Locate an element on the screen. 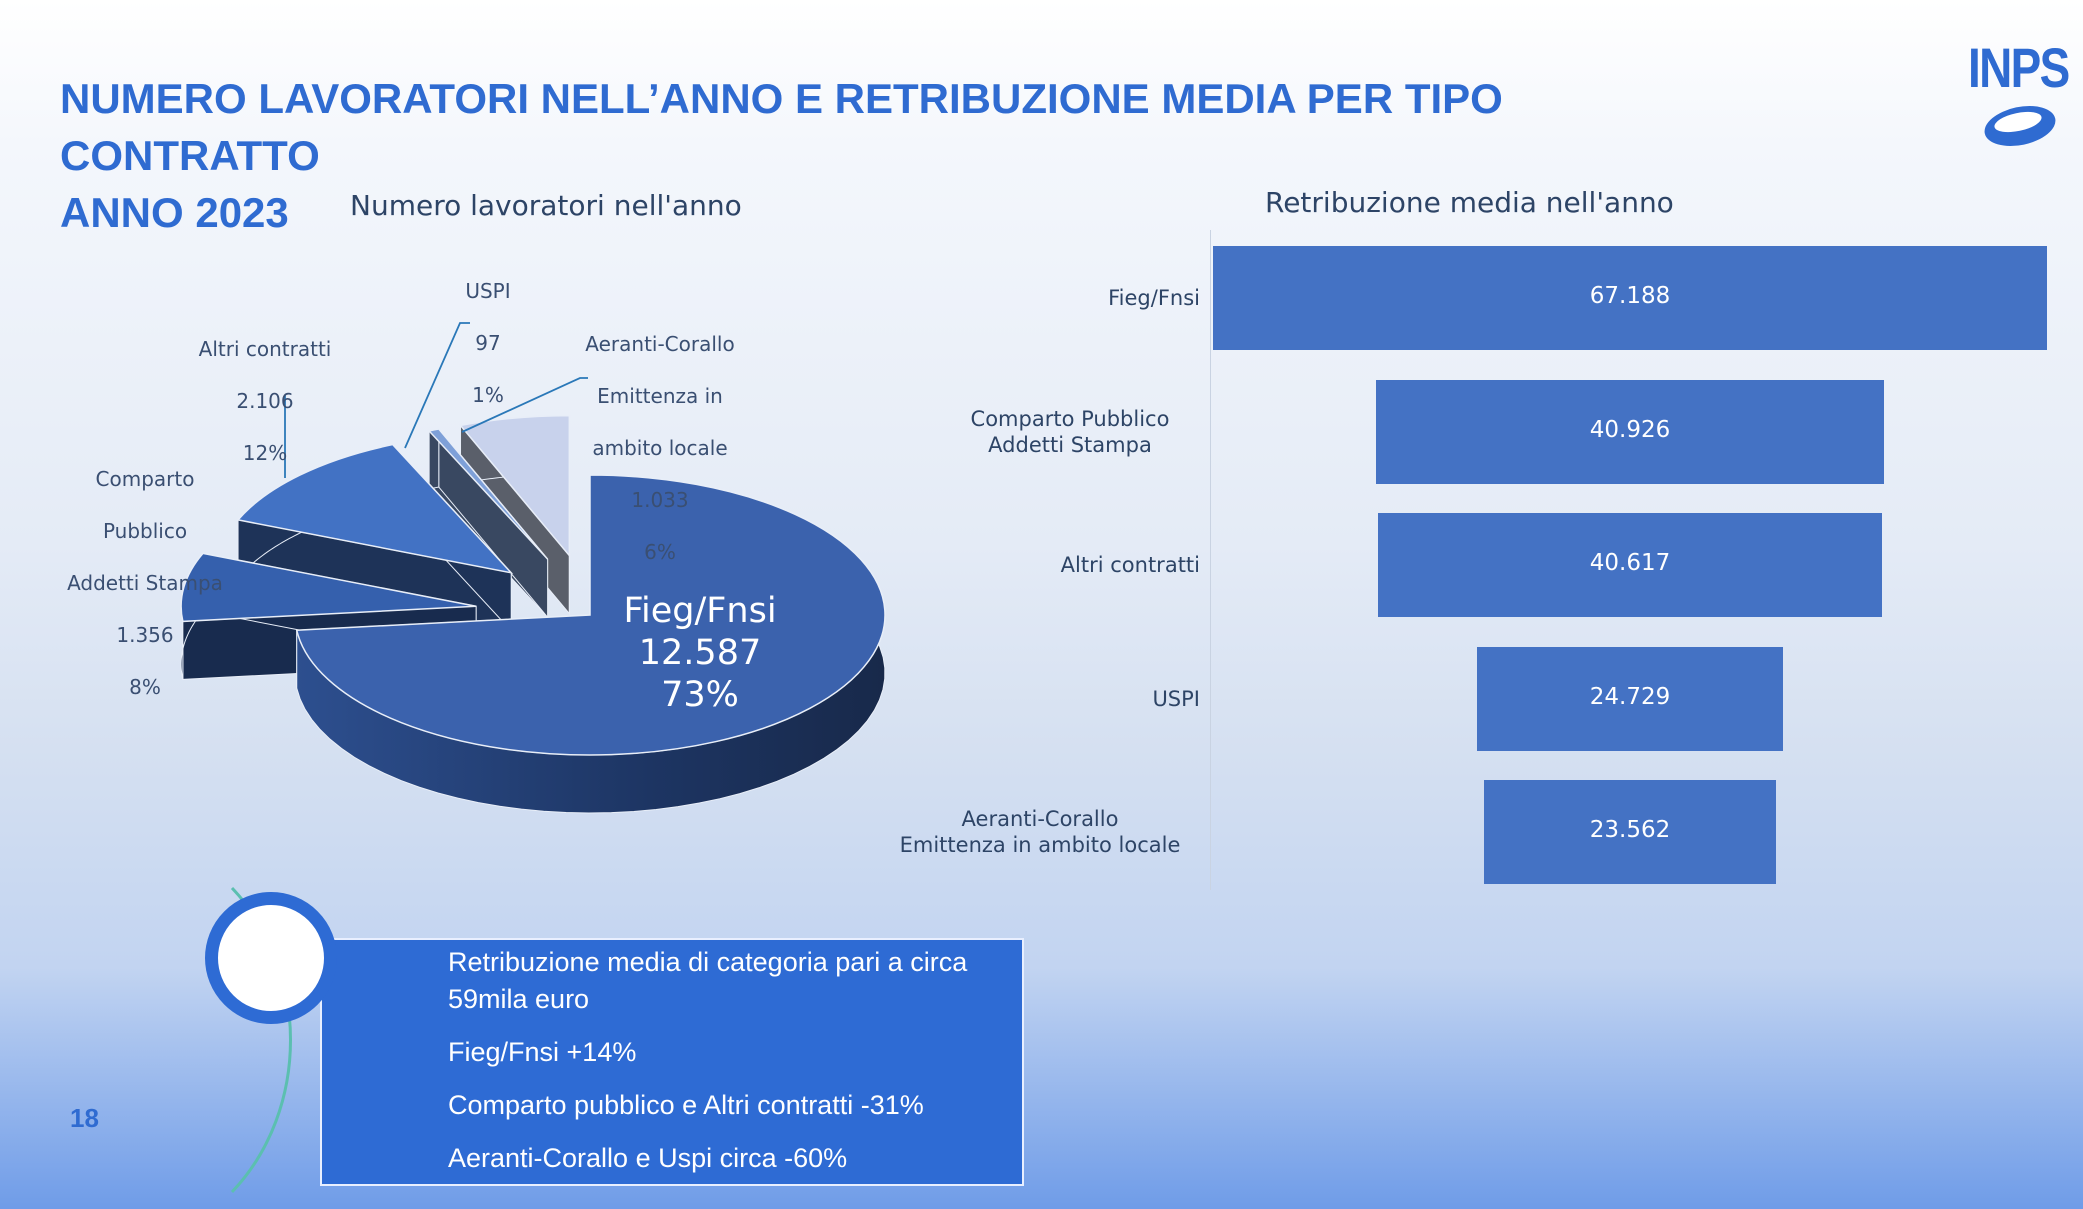 The width and height of the screenshot is (2083, 1209). bar-value-label-3: 24.729 is located at coordinates (1630, 696).